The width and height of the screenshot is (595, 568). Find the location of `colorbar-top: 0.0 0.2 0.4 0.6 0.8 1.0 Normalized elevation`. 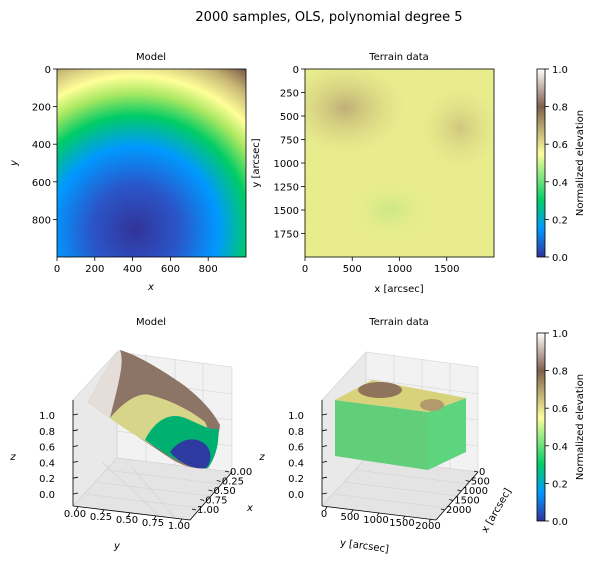

colorbar-top: 0.0 0.2 0.4 0.6 0.8 1.0 Normalized elevation is located at coordinates (561, 164).